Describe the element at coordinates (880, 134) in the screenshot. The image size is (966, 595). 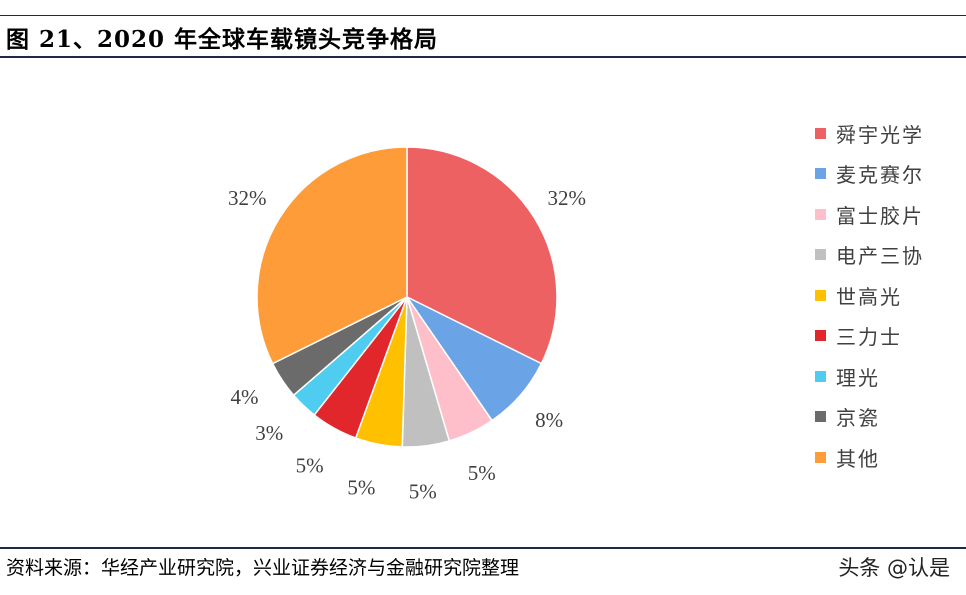
I see `legend-label: 舜宇光学` at that location.